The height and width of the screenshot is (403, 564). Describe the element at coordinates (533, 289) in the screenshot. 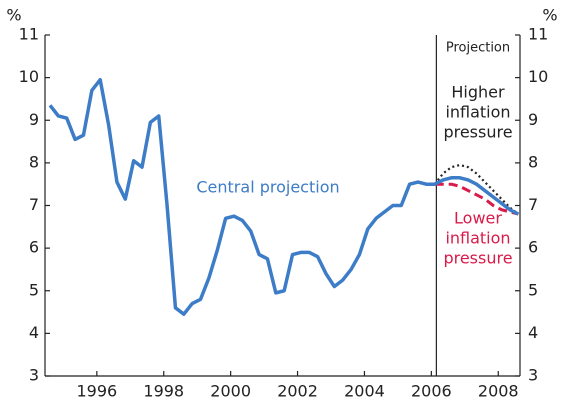

I see `y2-tick-label: 5` at that location.